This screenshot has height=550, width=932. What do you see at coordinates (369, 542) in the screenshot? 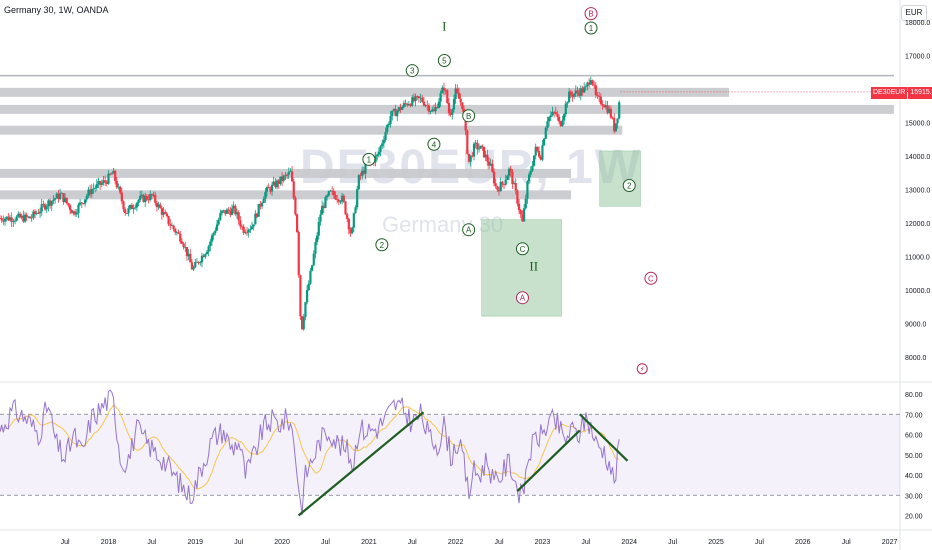
I see `time-axis-tick: 2021` at bounding box center [369, 542].